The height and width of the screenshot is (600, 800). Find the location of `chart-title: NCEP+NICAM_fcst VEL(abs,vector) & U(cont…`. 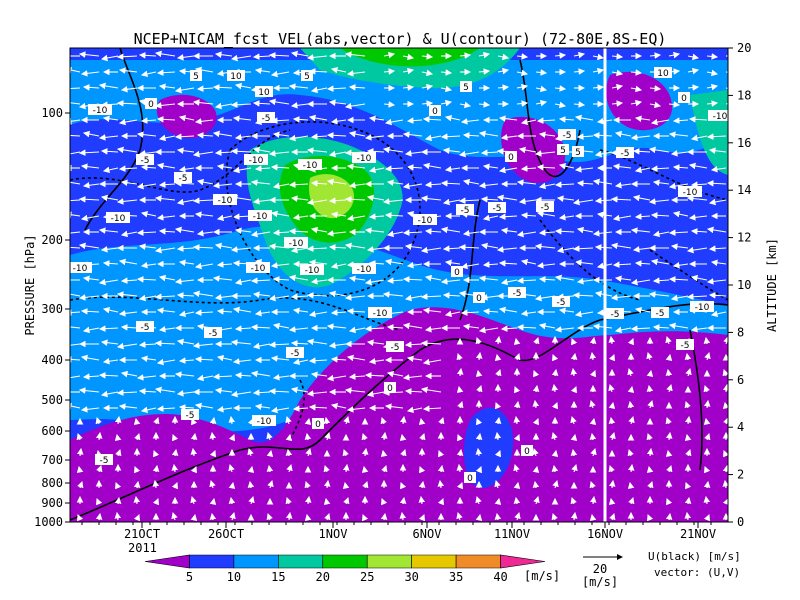

chart-title: NCEP+NICAM_fcst VEL(abs,vector) & U(cont… is located at coordinates (400, 39).